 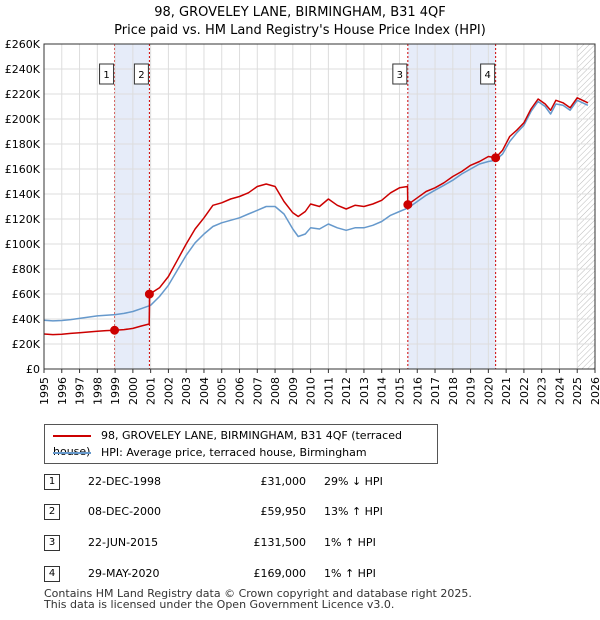 What do you see at coordinates (52, 543) in the screenshot?
I see `transaction-number: 3` at bounding box center [52, 543].